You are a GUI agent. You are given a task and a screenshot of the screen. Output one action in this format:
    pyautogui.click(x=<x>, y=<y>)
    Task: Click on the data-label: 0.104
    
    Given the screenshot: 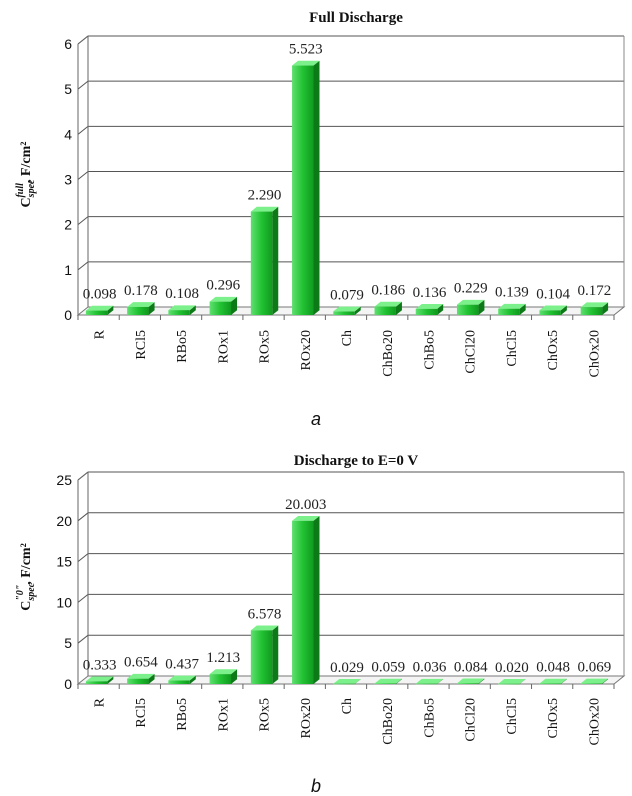 What is the action you would take?
    pyautogui.click(x=553, y=294)
    